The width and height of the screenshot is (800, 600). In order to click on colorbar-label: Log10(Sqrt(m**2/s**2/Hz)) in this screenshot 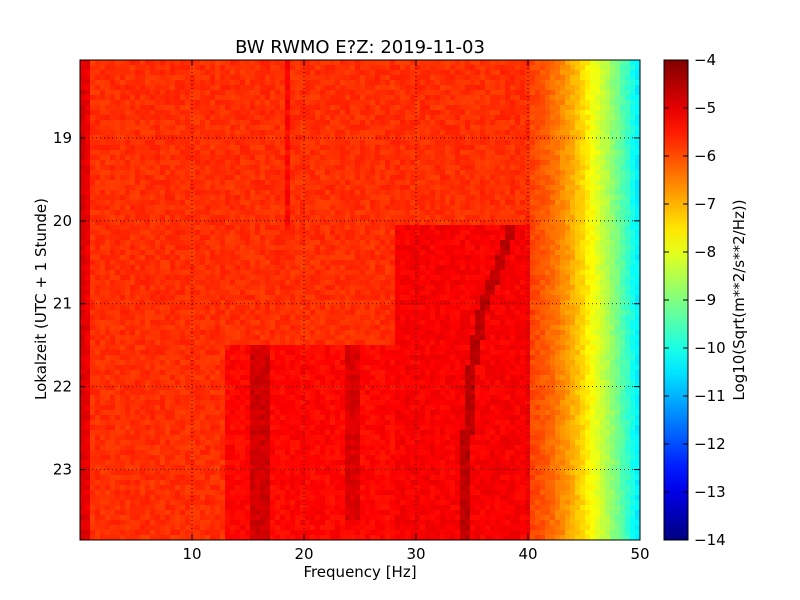, I will do `click(739, 299)`.